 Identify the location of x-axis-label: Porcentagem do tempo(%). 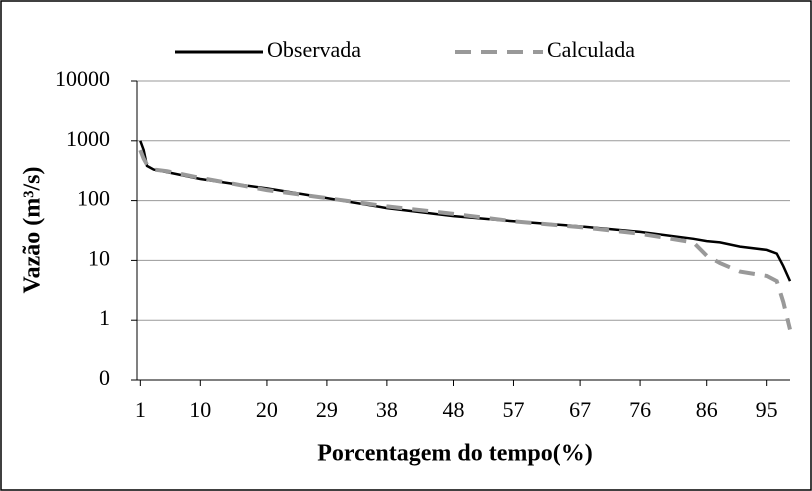
(454, 454).